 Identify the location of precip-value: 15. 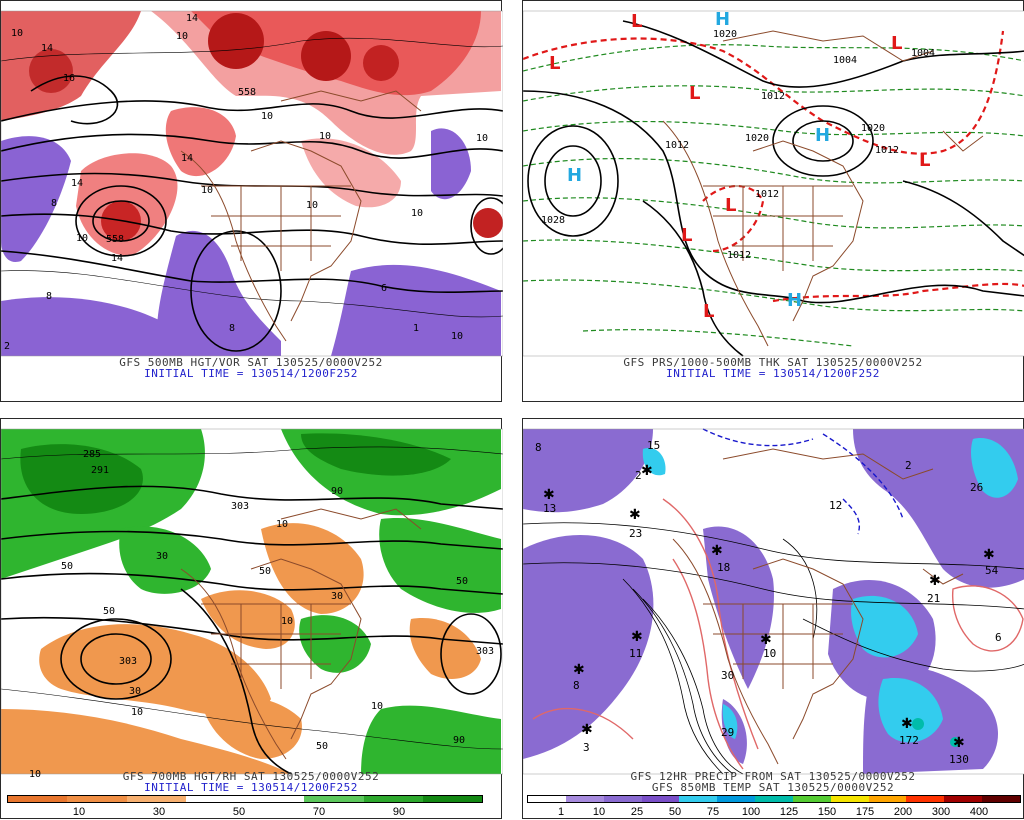
(653, 445).